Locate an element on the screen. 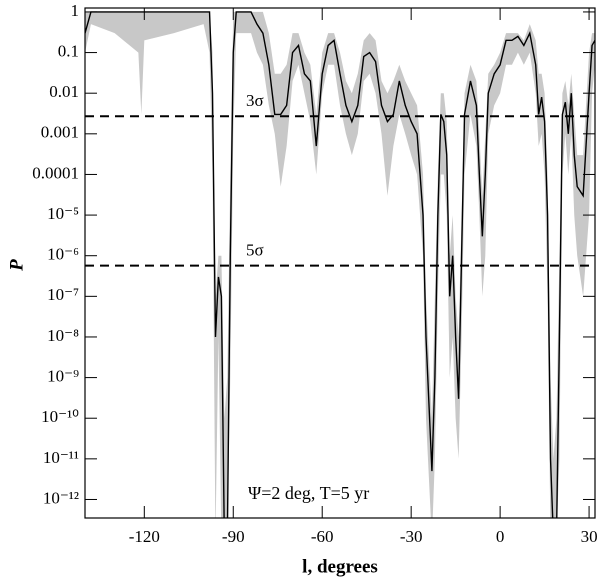 The image size is (600, 581). y-tick-label: 10⁻⁷ is located at coordinates (63, 294).